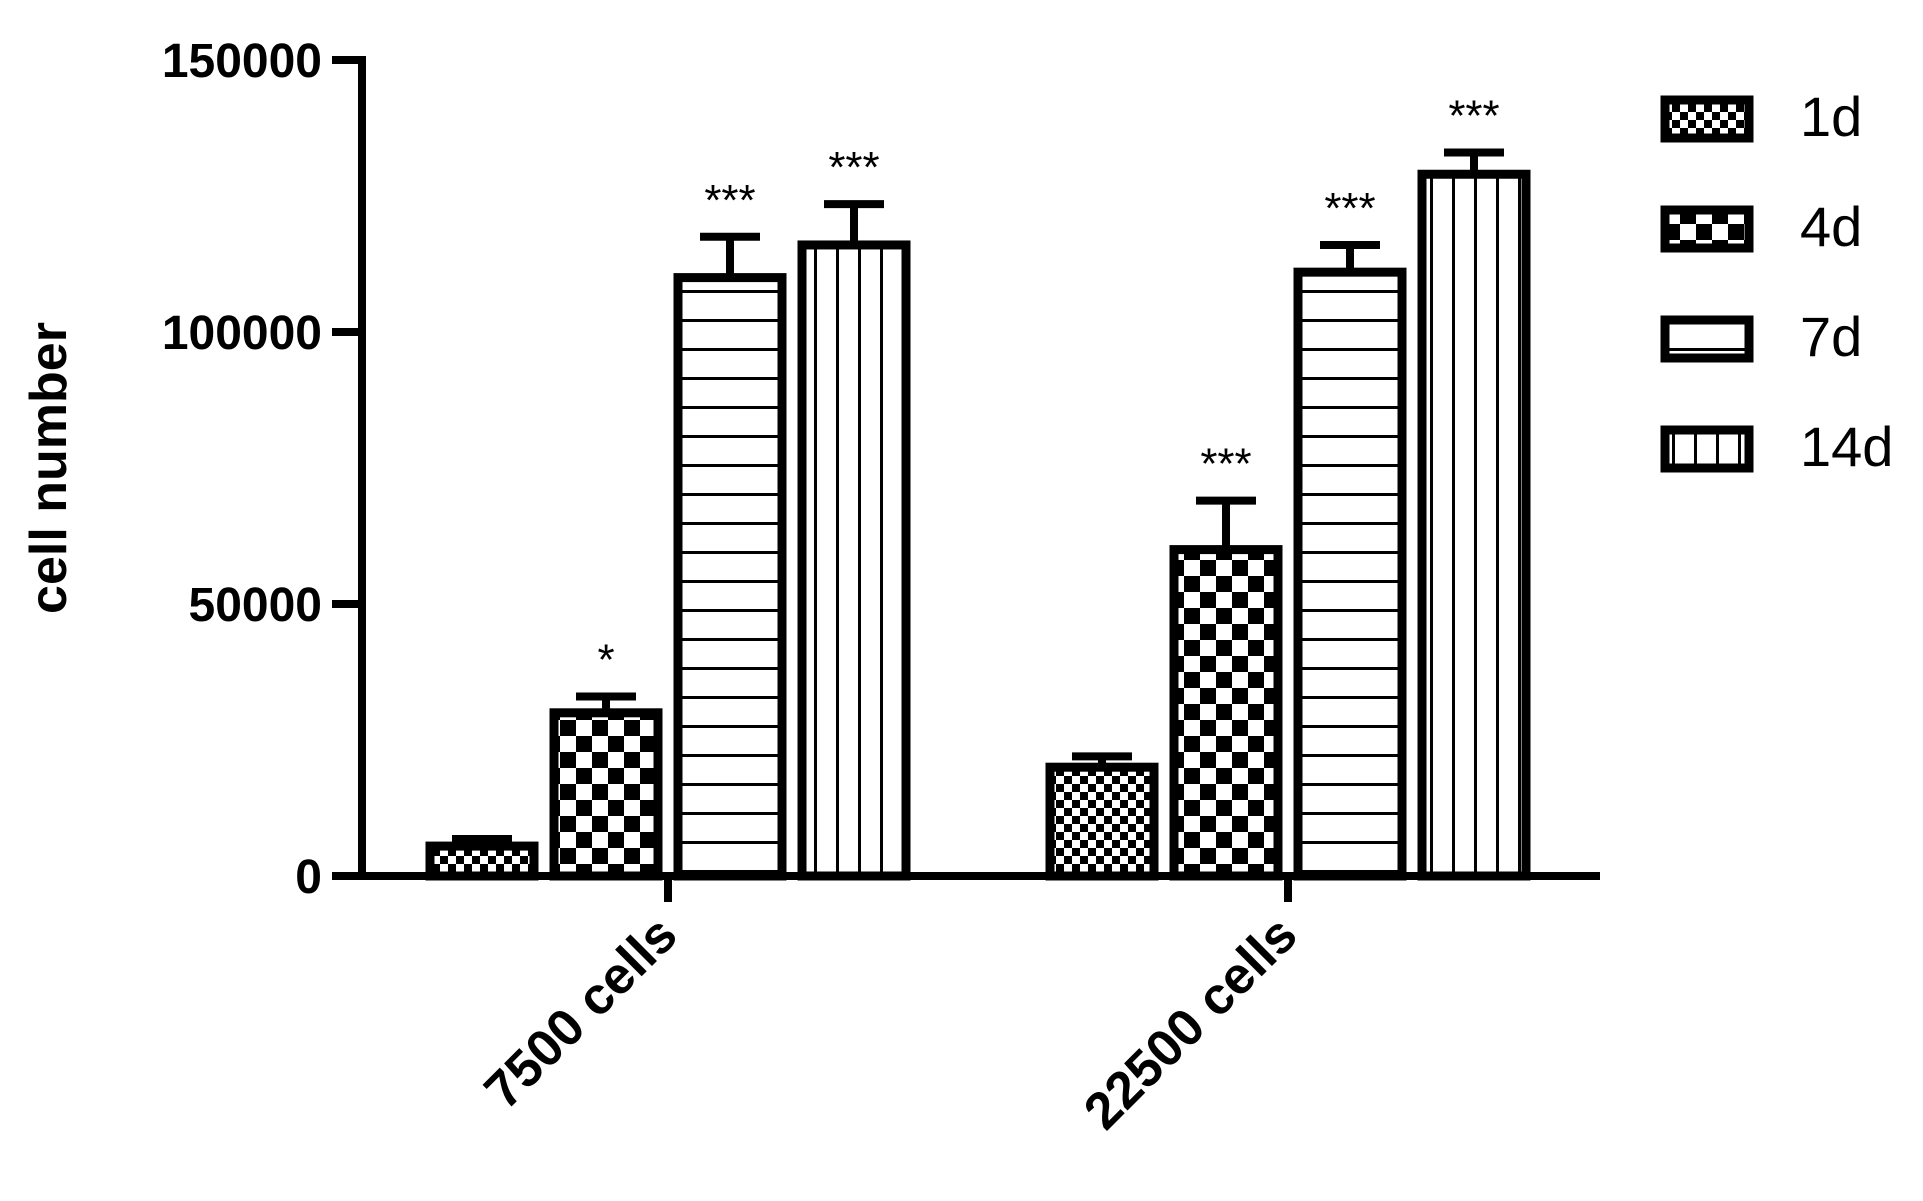 This screenshot has height=1201, width=1923. I want to click on y-axis-ticks: 0 50000 100000 150000, so click(262, 469).